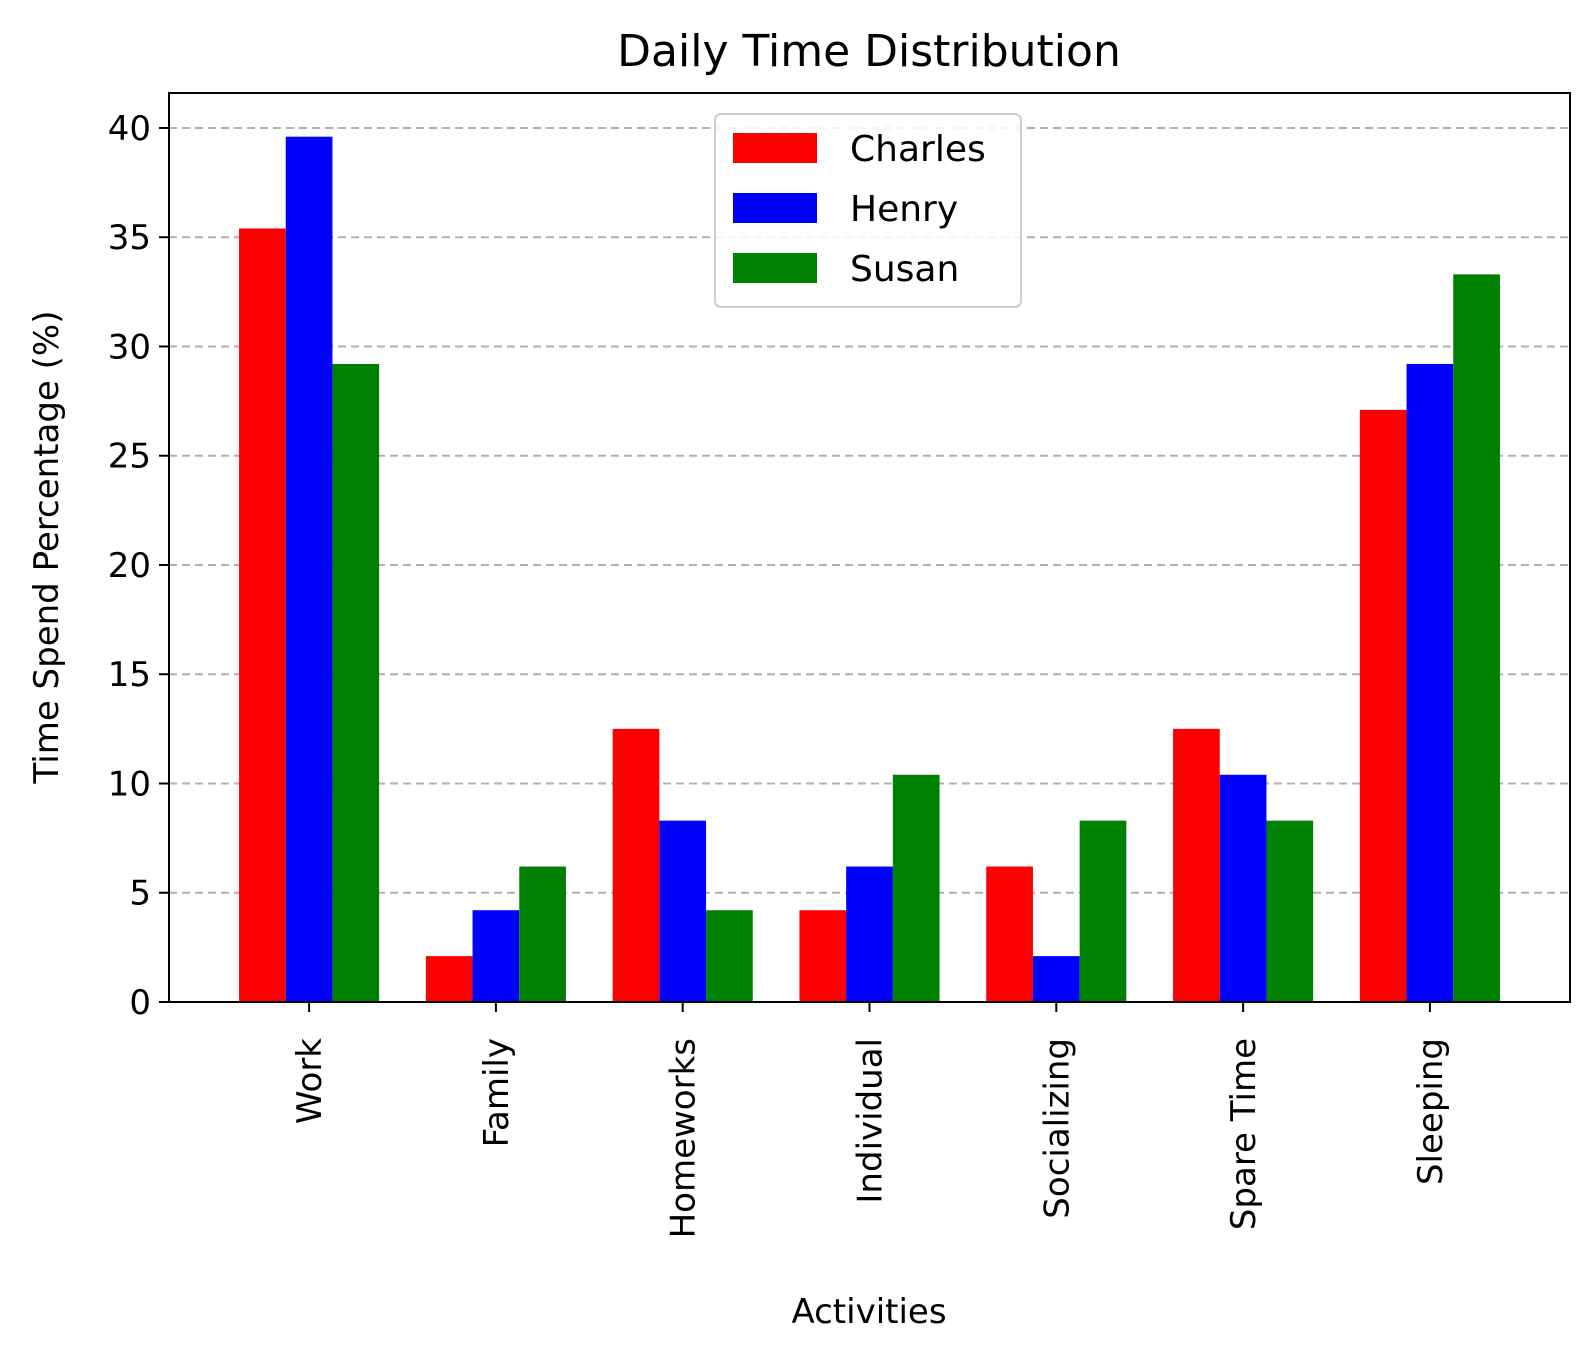  What do you see at coordinates (1430, 683) in the screenshot?
I see `bar-henry-sleeping` at bounding box center [1430, 683].